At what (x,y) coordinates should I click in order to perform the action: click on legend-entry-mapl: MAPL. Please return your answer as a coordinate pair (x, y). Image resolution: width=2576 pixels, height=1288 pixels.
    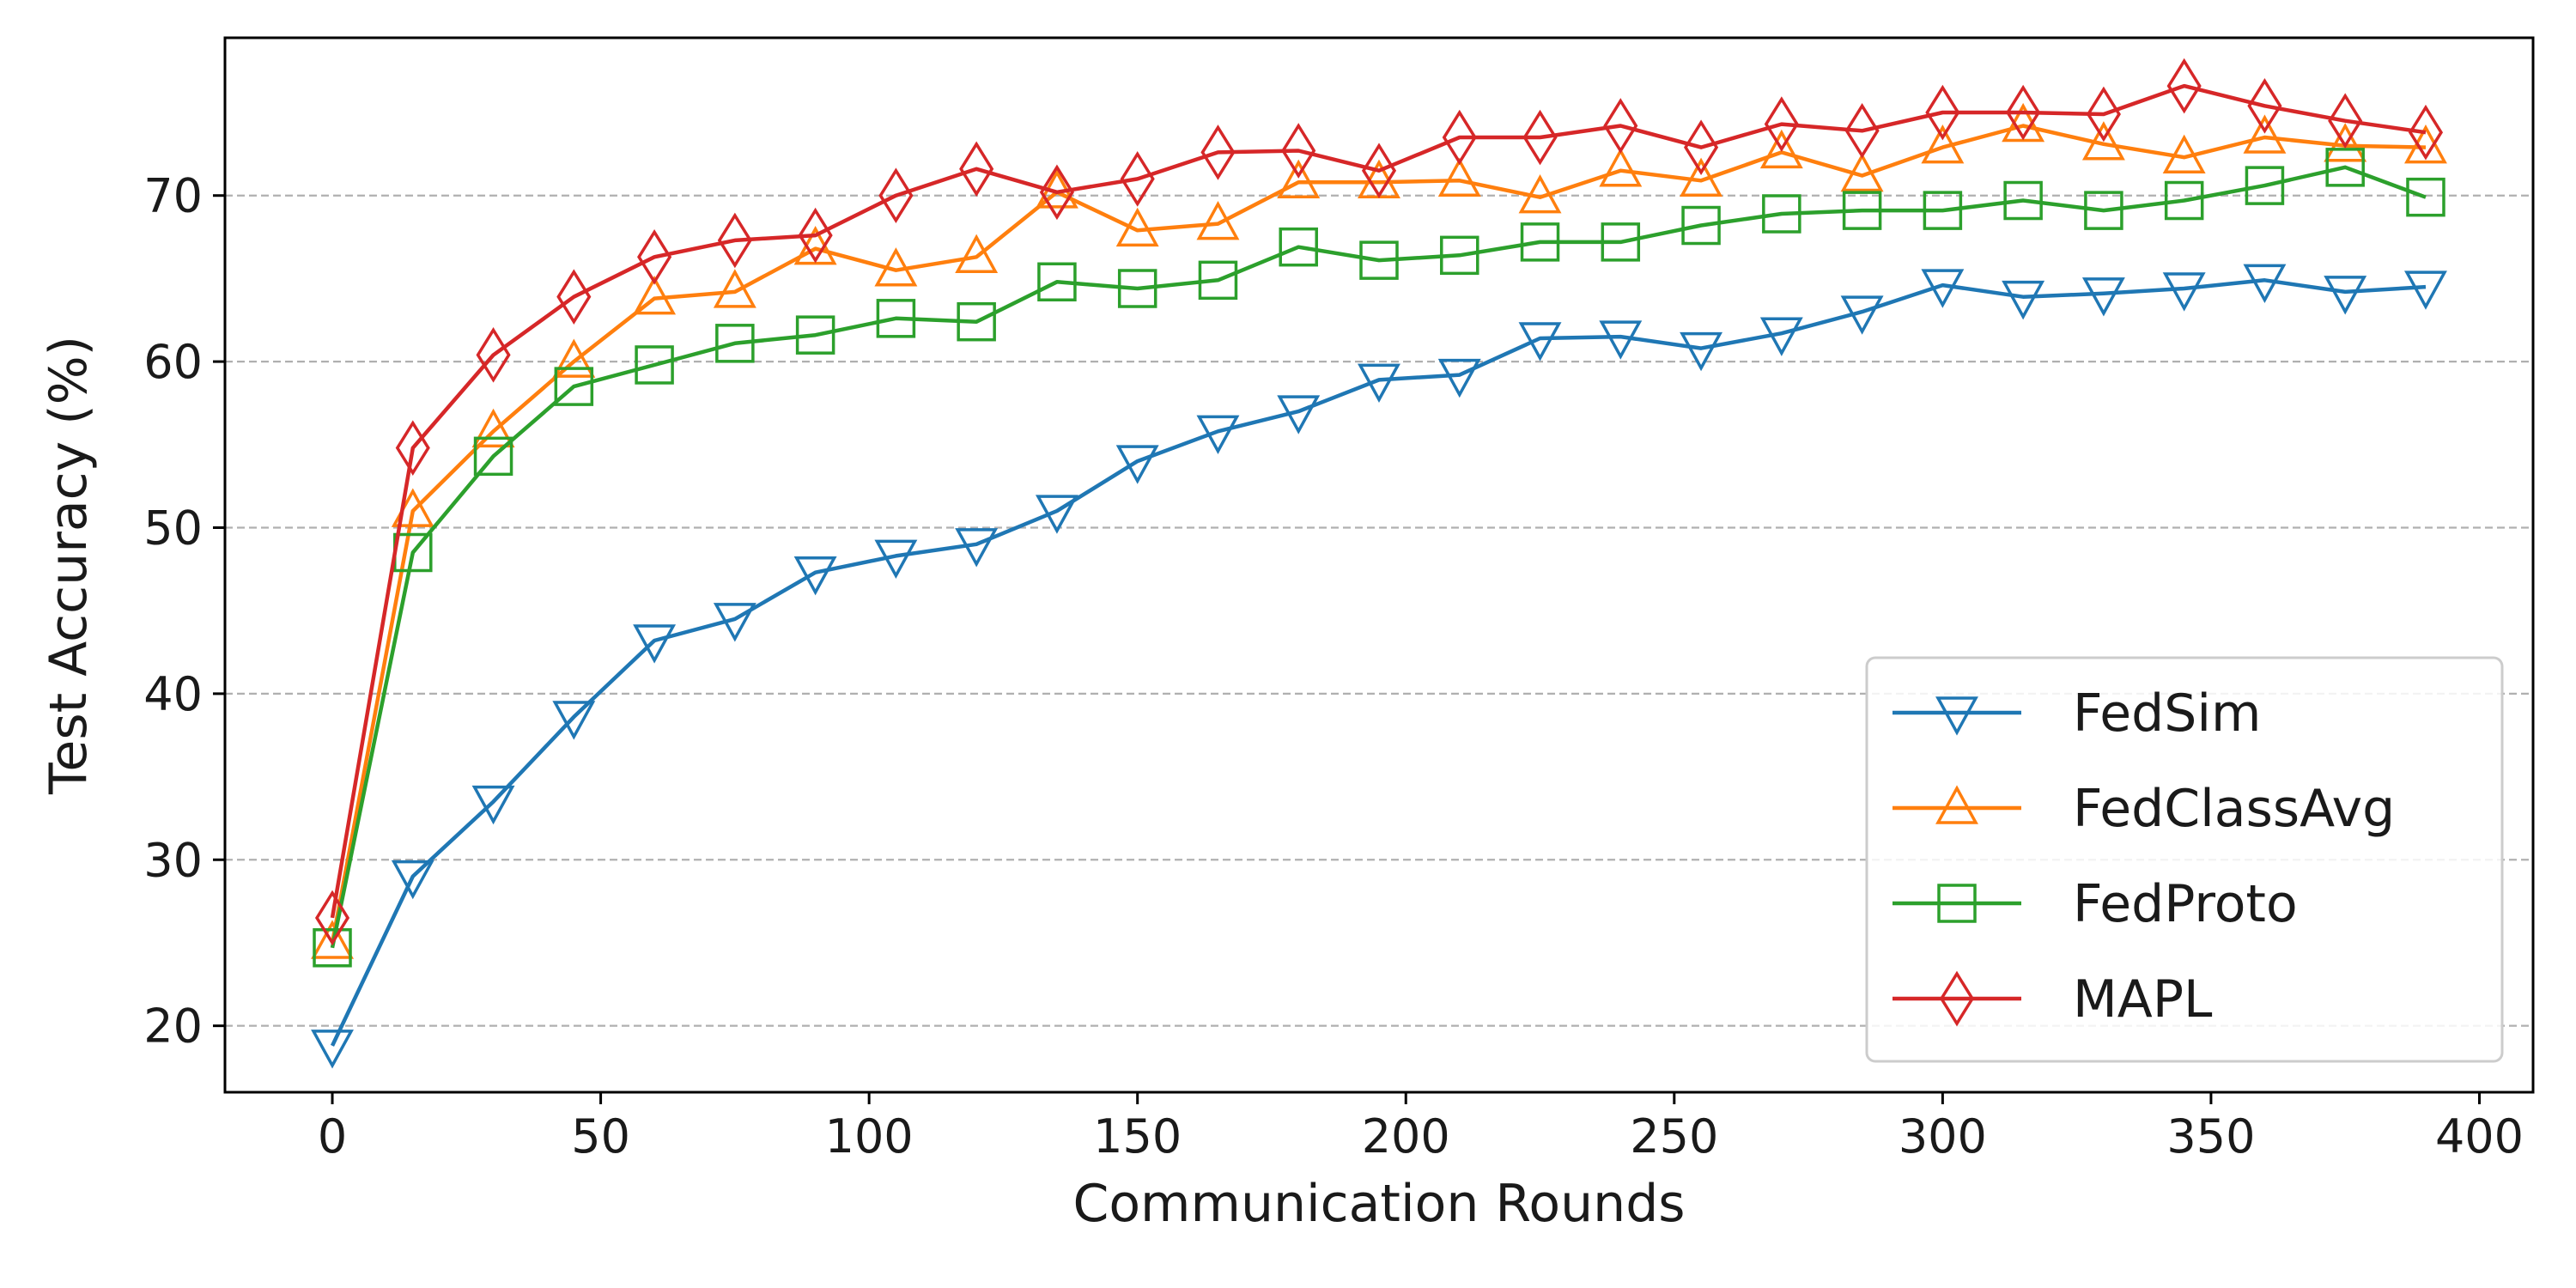
    Looking at the image, I should click on (2053, 999).